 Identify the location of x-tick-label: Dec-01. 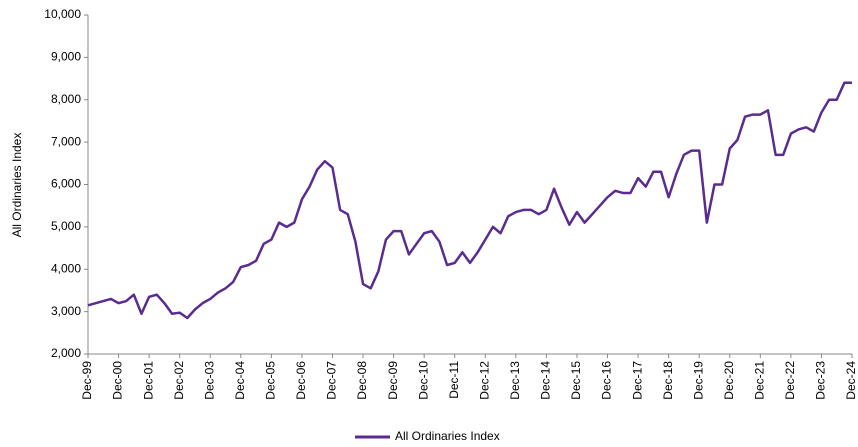
(148, 380).